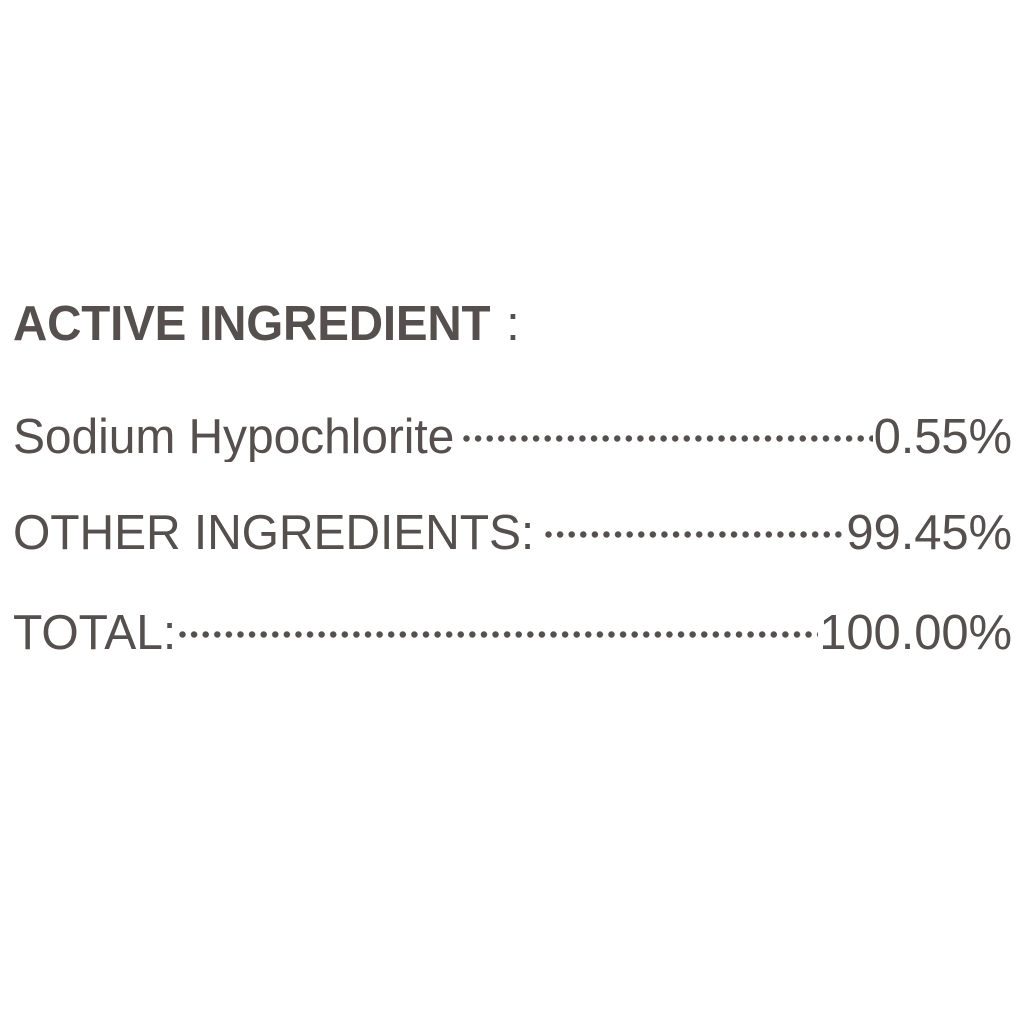 This screenshot has height=1024, width=1024. What do you see at coordinates (513, 324) in the screenshot?
I see `active-ingredient-heading-colon: :` at bounding box center [513, 324].